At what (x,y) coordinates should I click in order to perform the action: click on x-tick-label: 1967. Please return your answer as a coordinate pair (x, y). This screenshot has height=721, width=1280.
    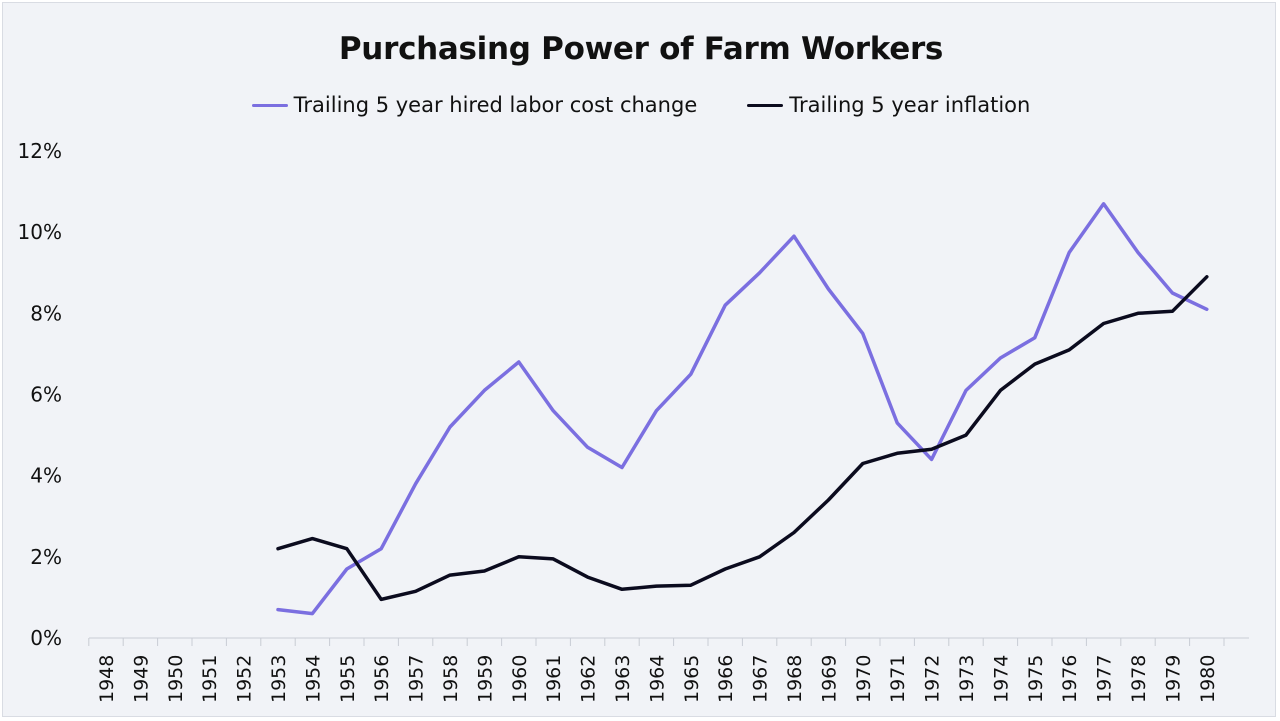
    Looking at the image, I should click on (761, 679).